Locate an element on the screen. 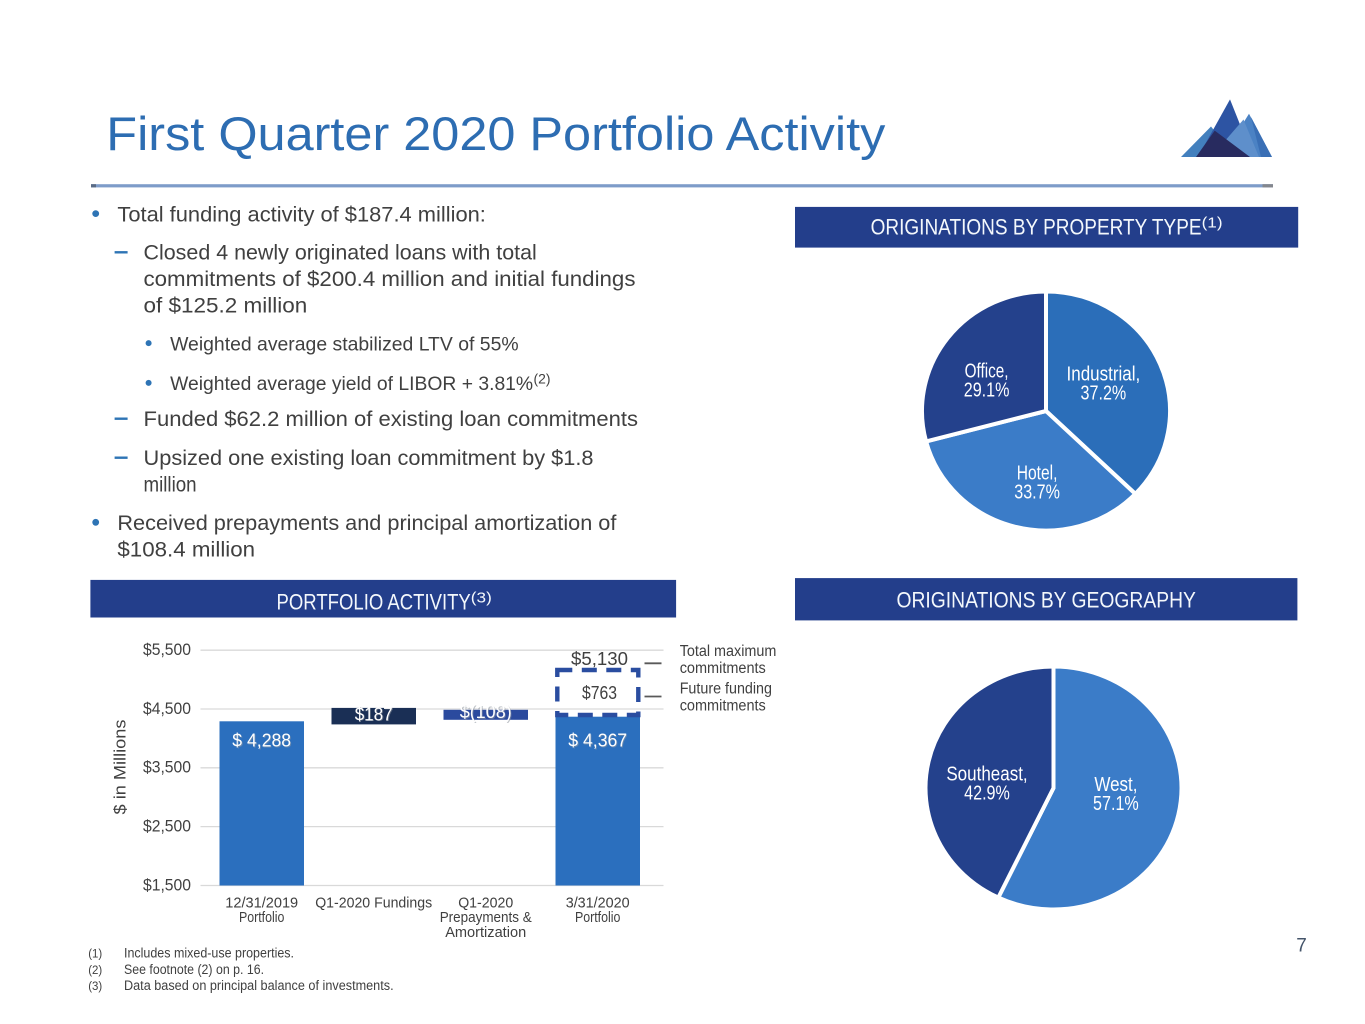 This screenshot has width=1365, height=1024. svg-text: of $125.2 million is located at coordinates (226, 306).